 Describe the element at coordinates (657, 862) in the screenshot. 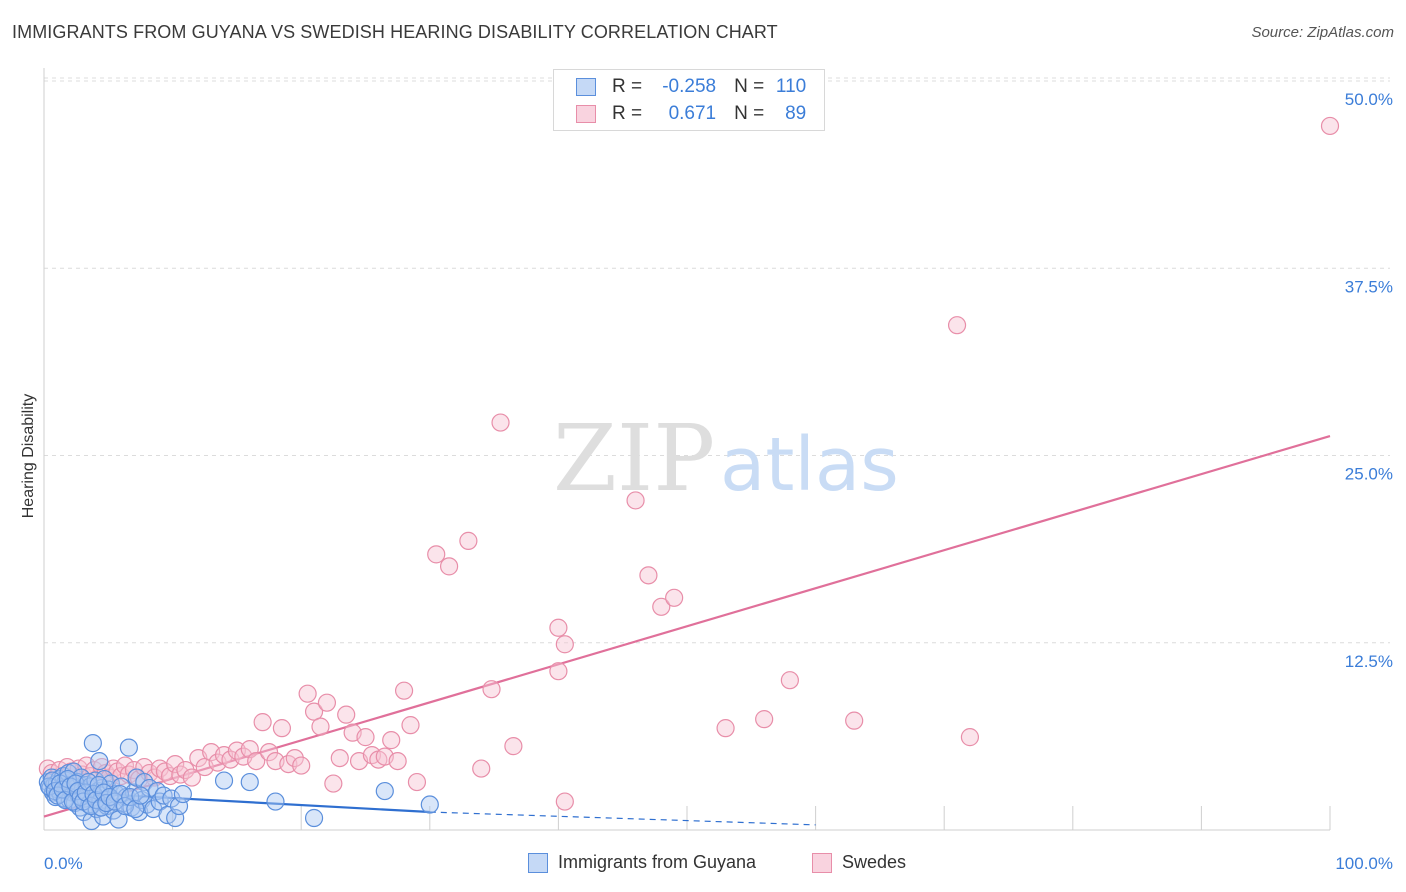

I see `legend-label-guyana: Immigrants from Guyana` at that location.